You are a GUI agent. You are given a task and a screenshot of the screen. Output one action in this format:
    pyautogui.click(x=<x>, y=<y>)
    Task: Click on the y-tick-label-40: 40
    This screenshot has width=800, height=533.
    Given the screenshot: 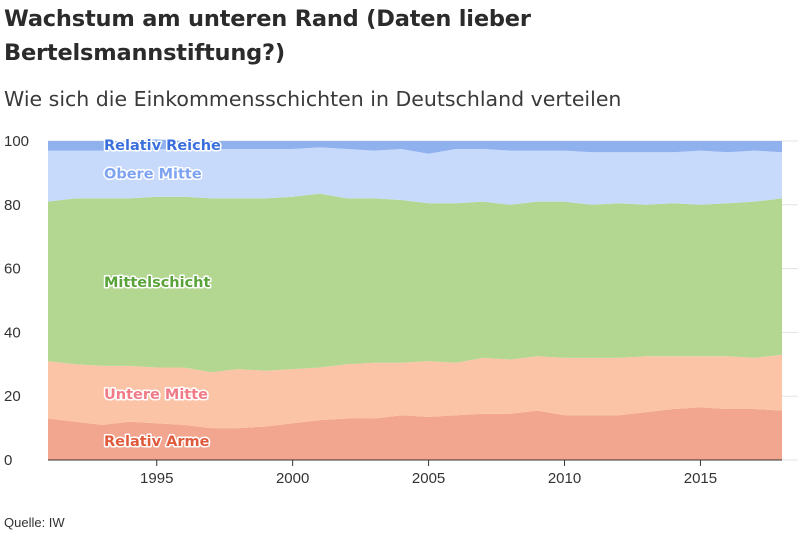 What is the action you would take?
    pyautogui.click(x=12, y=332)
    